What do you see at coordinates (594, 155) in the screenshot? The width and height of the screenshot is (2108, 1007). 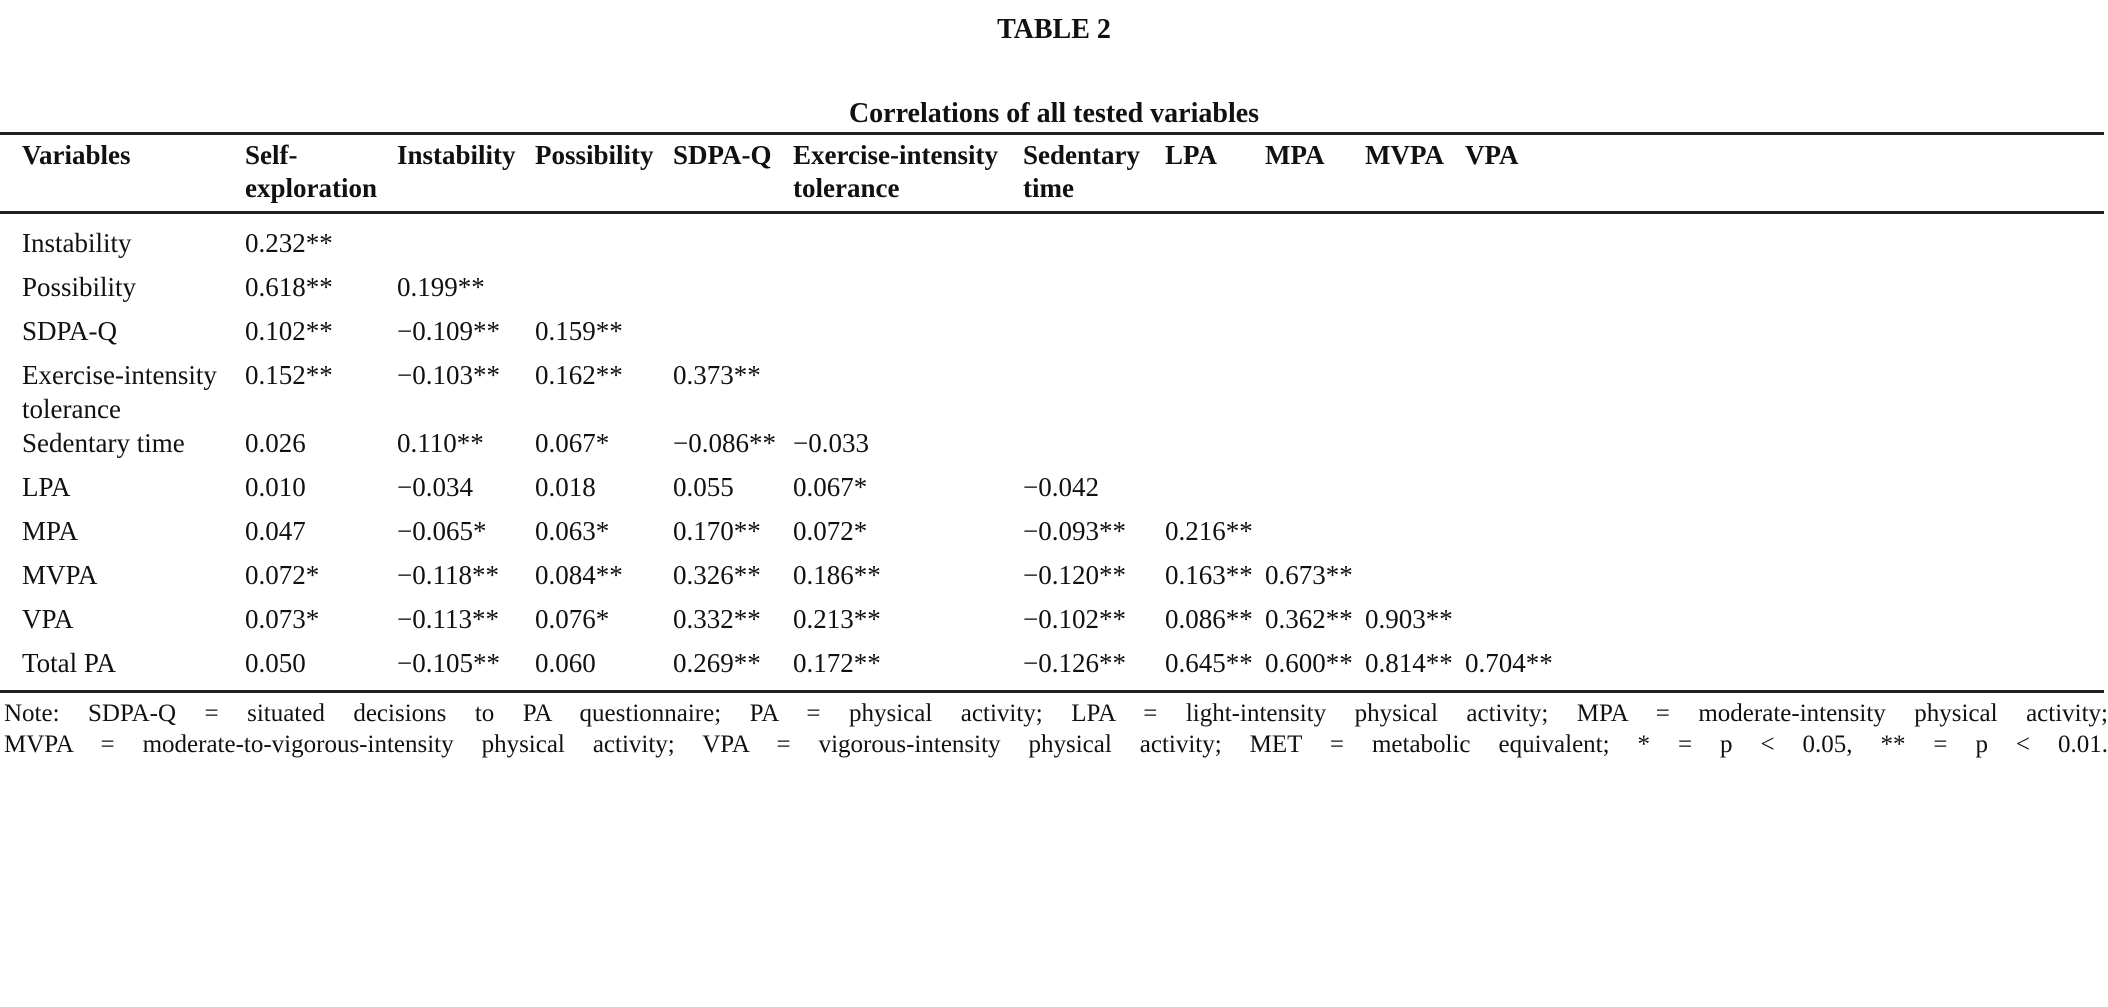 I see `column-header: Possibility` at bounding box center [594, 155].